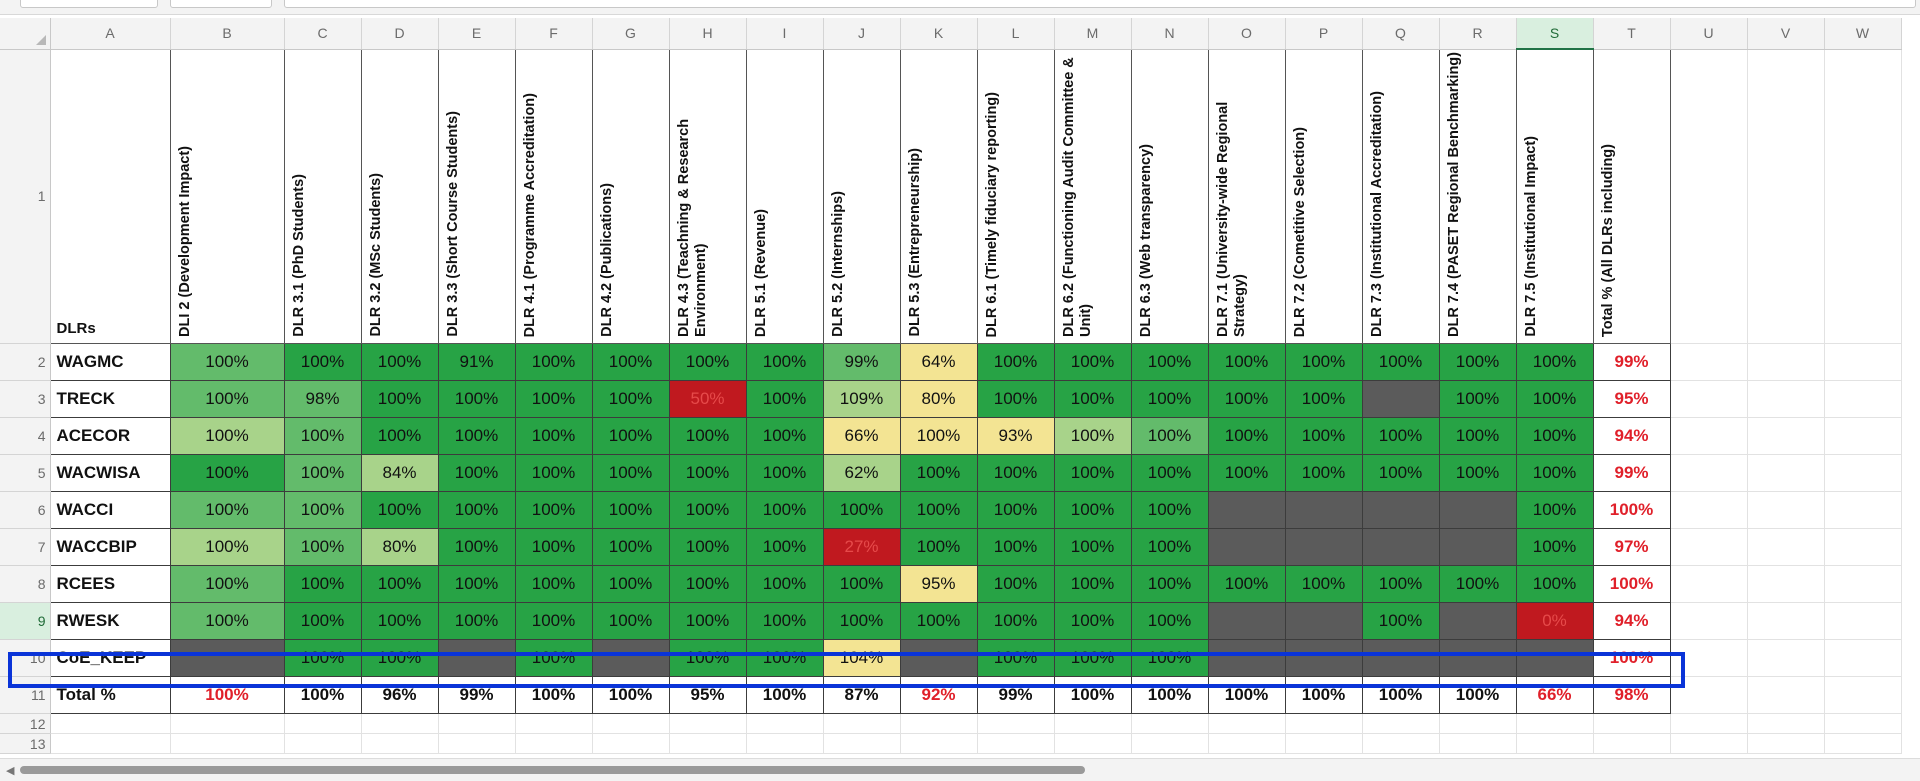 Image resolution: width=1920 pixels, height=781 pixels. Describe the element at coordinates (399, 196) in the screenshot. I see `dlr-header-cell: DLR 3.2 (MSc Students)` at that location.